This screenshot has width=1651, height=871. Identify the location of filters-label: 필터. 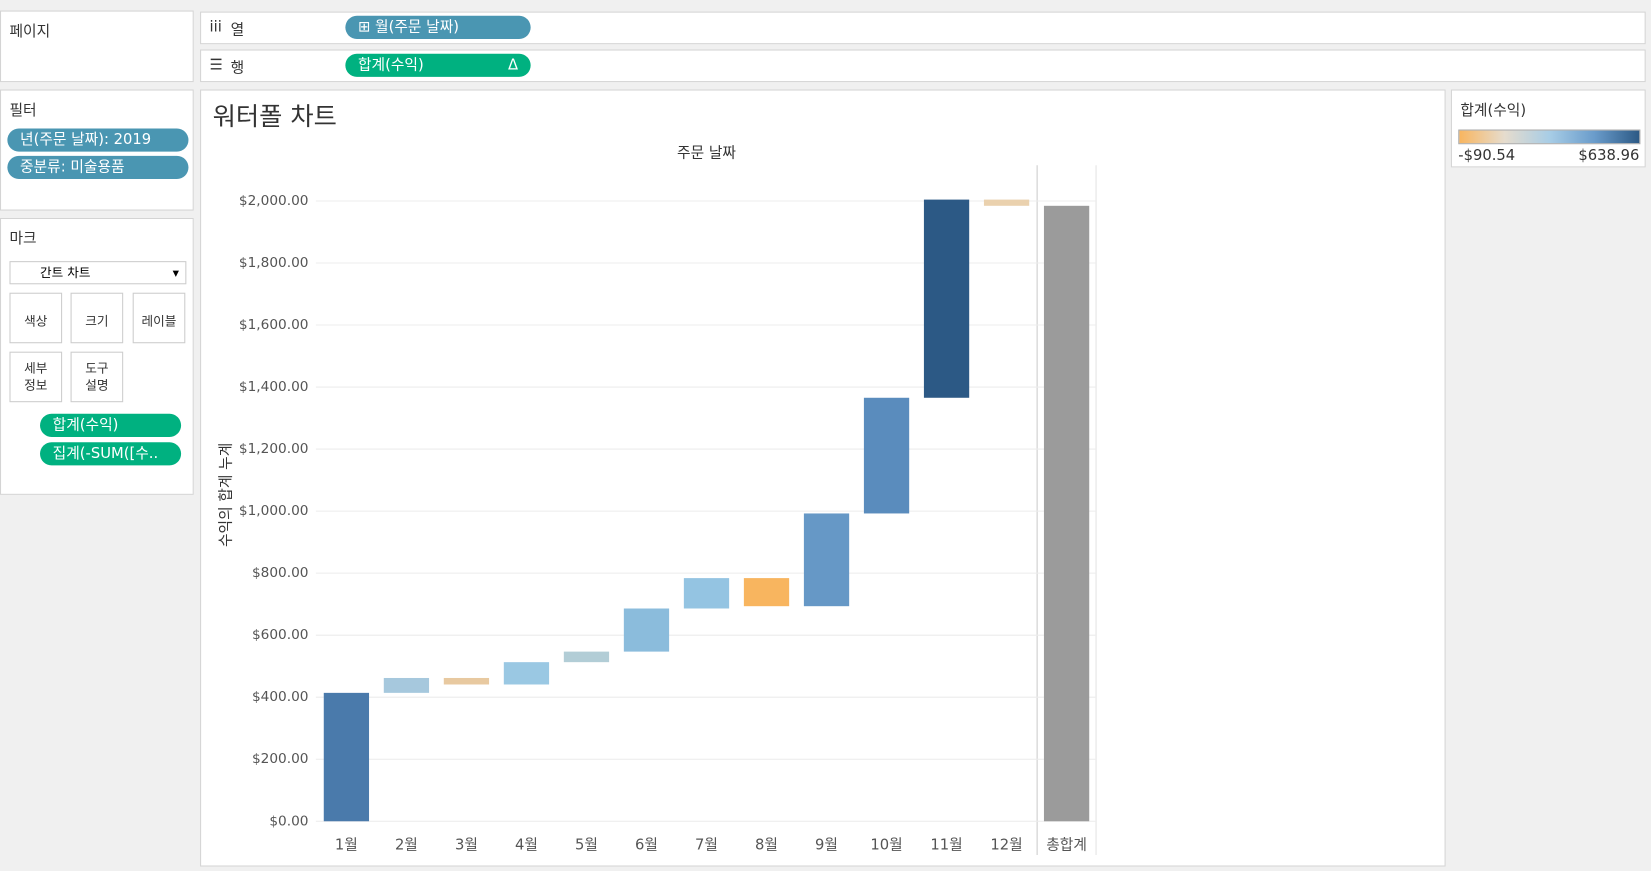
(23, 110).